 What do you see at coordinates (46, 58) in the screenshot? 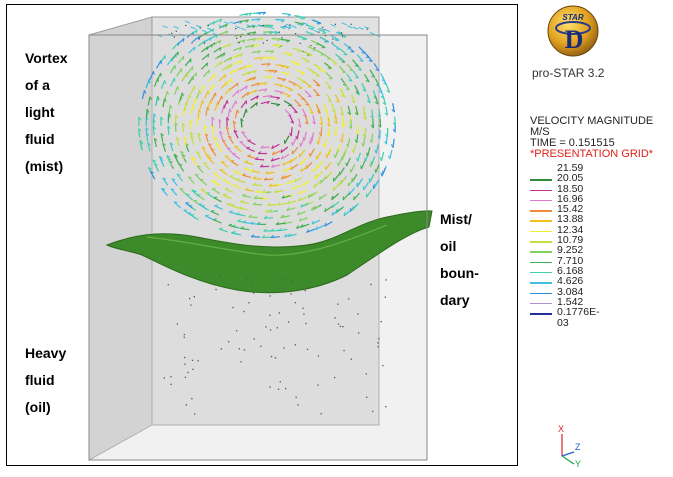
I see `vortex-line: Vortex` at bounding box center [46, 58].